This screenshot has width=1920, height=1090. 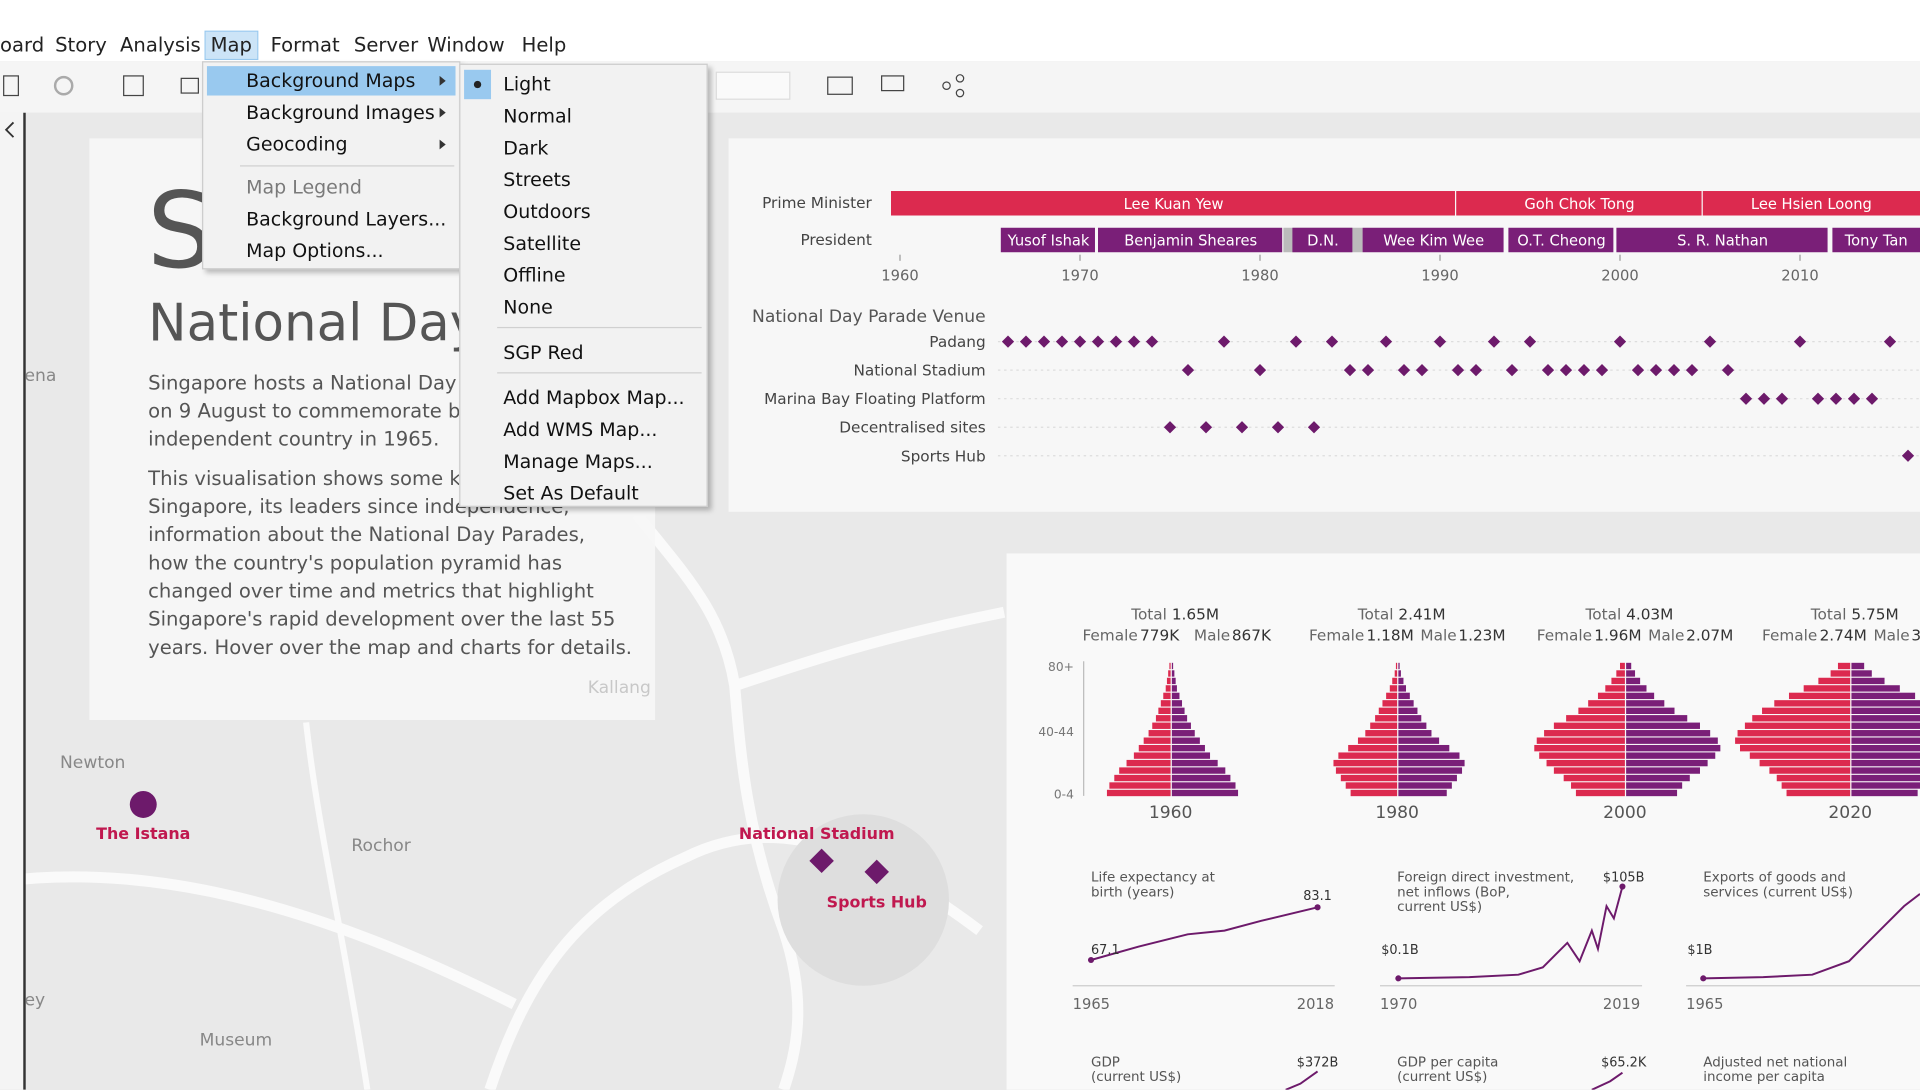 I want to click on menu-item: Light, so click(x=527, y=84).